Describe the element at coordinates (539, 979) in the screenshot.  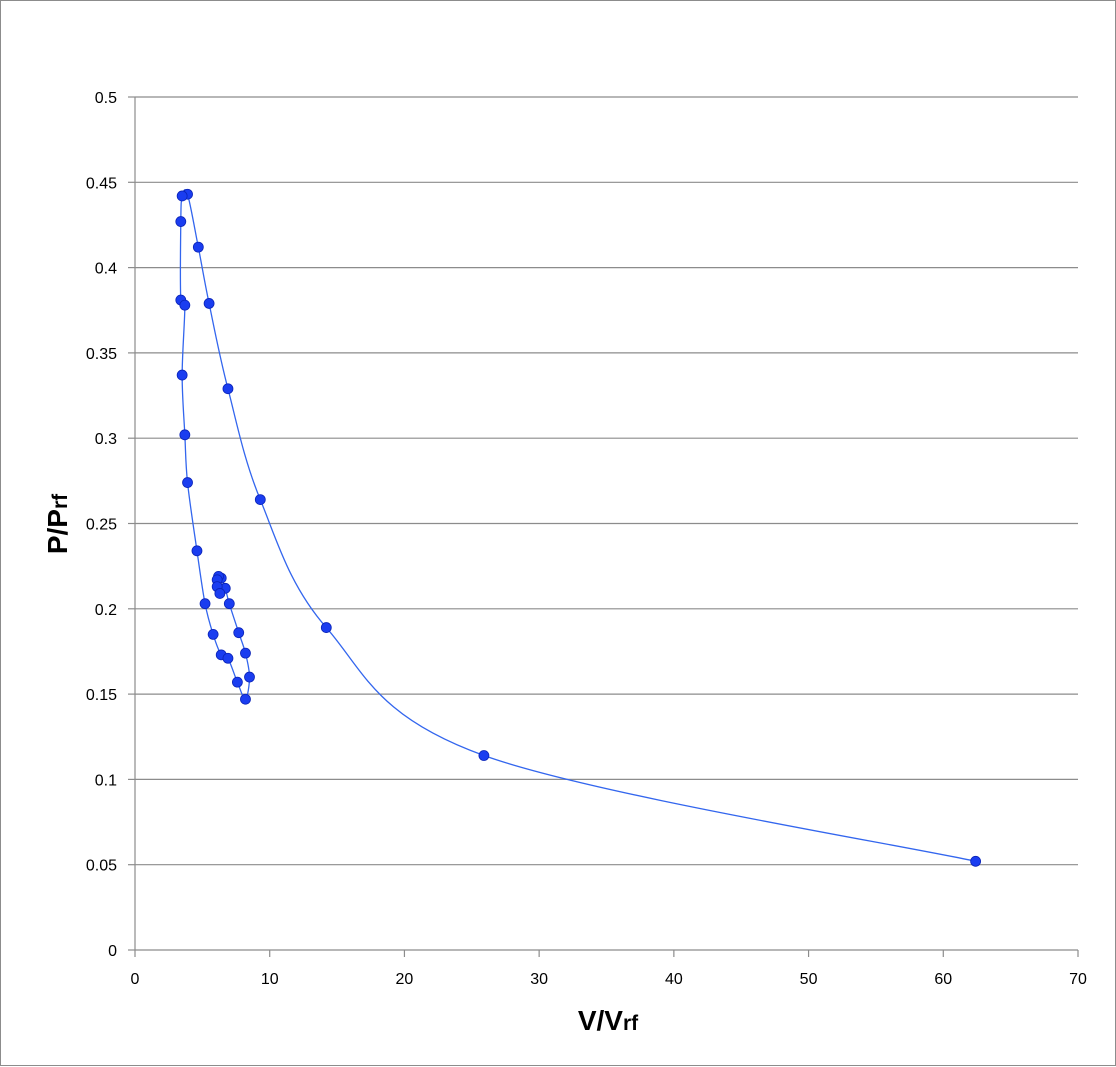
I see `x-tick-label: 30` at that location.